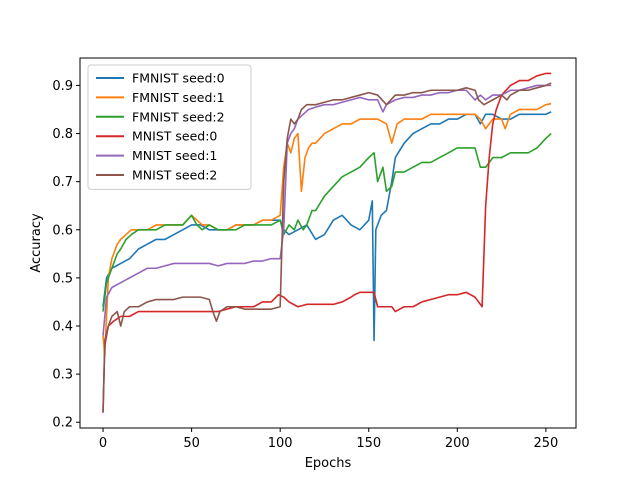 This screenshot has height=480, width=640. Describe the element at coordinates (178, 78) in the screenshot. I see `legend-label-fmnist-seed-0: FMNIST seed:0` at that location.